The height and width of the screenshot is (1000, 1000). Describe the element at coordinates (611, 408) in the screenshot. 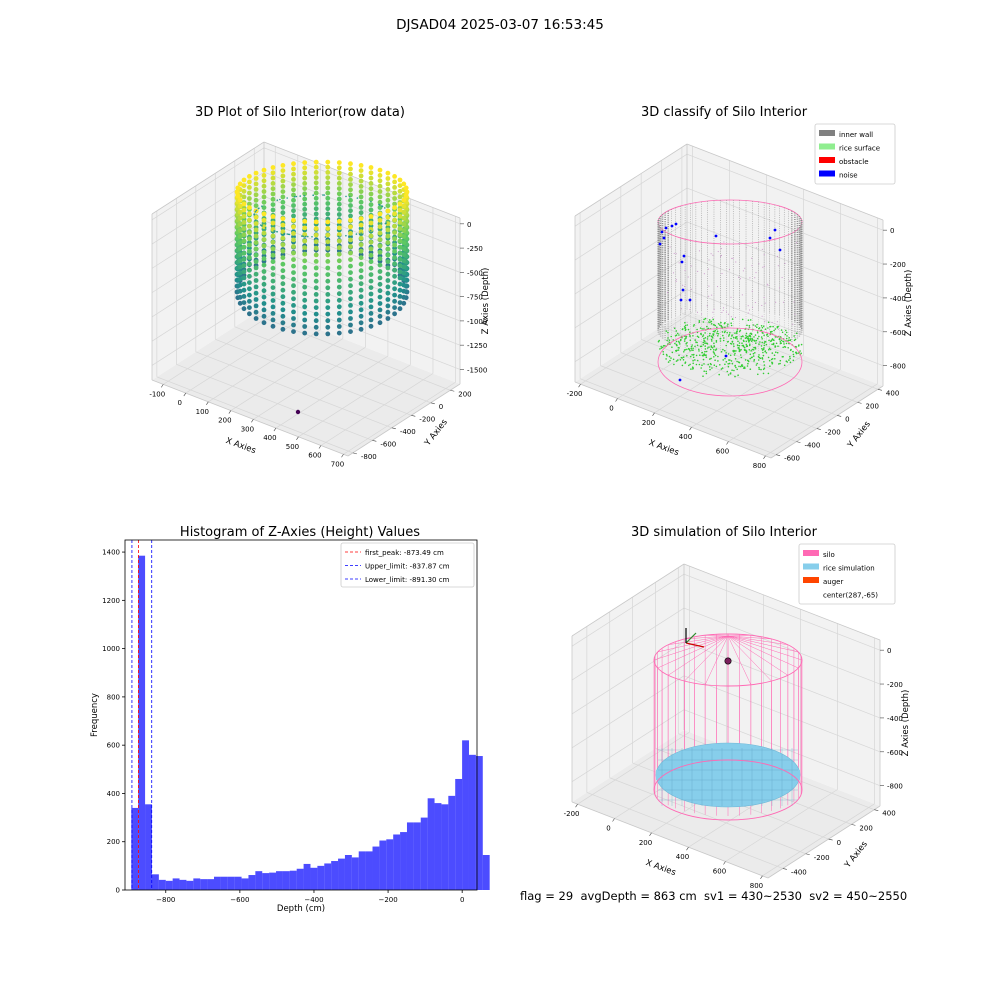

I see `x-tick-label: 0` at that location.